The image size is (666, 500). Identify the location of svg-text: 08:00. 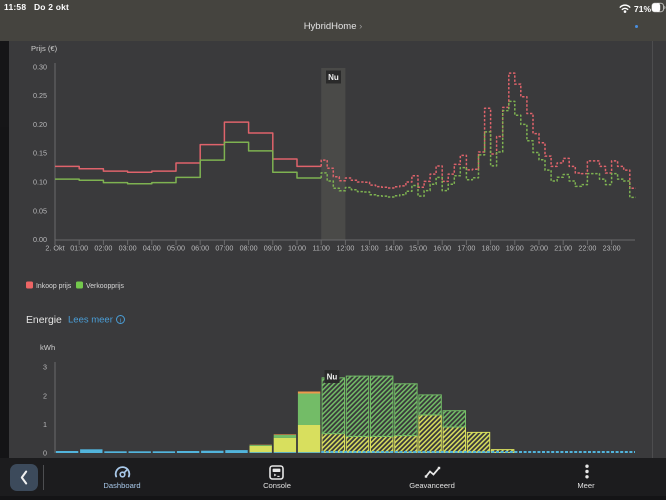
(249, 248).